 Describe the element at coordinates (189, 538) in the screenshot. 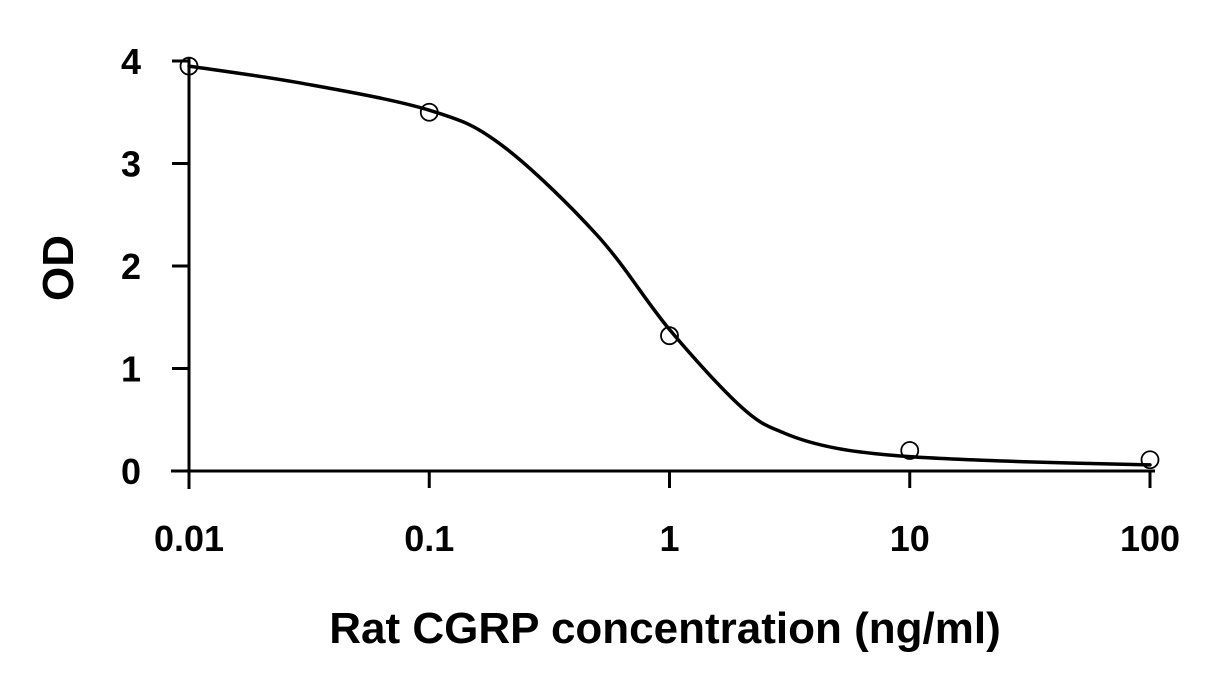

I see `x-tick-label: 0.01` at that location.